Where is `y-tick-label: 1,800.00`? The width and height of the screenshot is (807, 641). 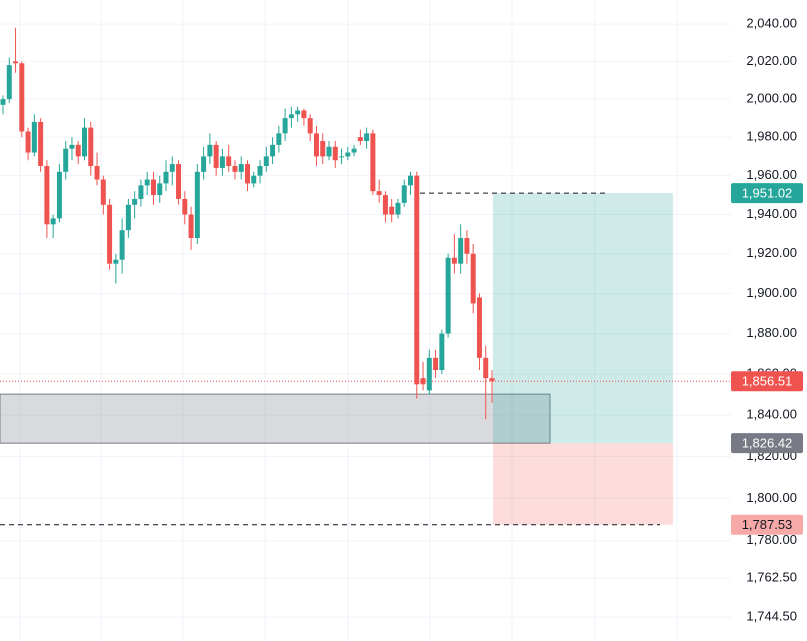 y-tick-label: 1,800.00 is located at coordinates (771, 497).